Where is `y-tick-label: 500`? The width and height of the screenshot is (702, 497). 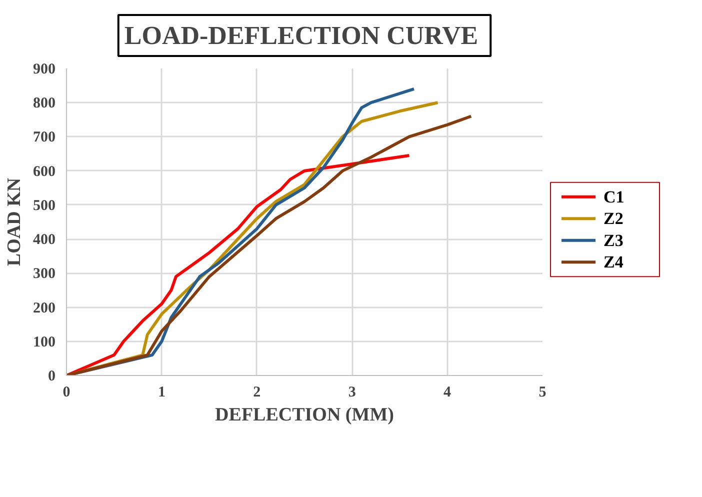
y-tick-label: 500 is located at coordinates (44, 206).